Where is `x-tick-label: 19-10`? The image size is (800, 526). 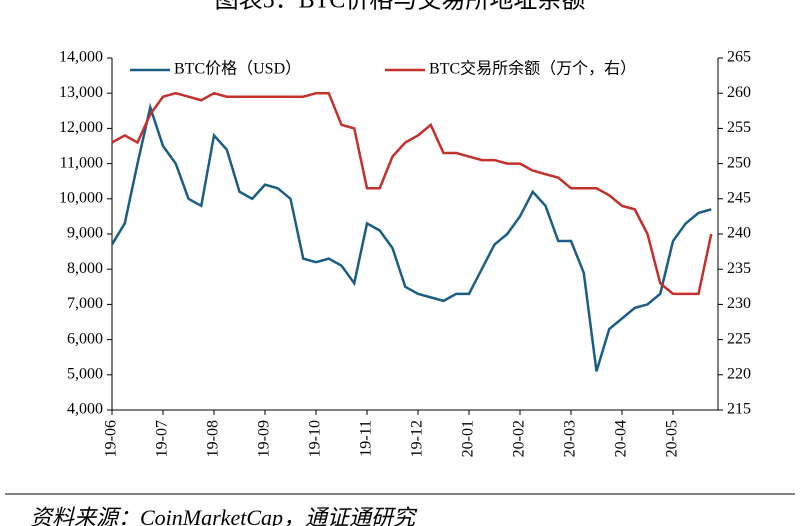
x-tick-label: 19-10 is located at coordinates (315, 438).